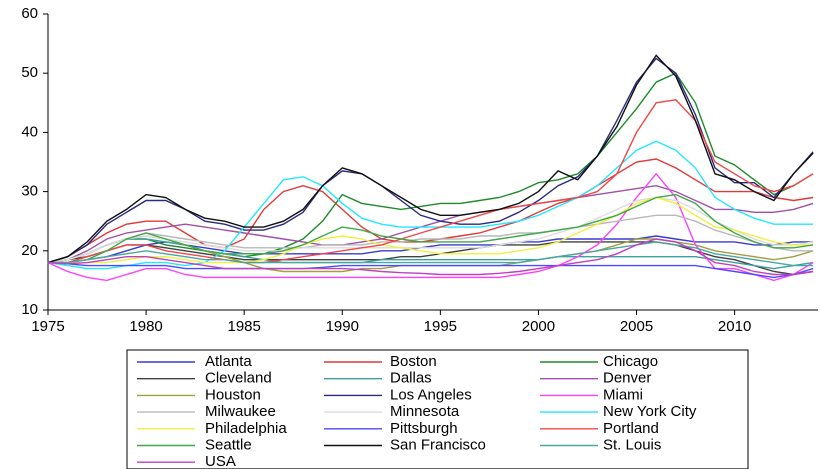 Image resolution: width=821 pixels, height=469 pixels. I want to click on legend-label: Dallas, so click(411, 378).